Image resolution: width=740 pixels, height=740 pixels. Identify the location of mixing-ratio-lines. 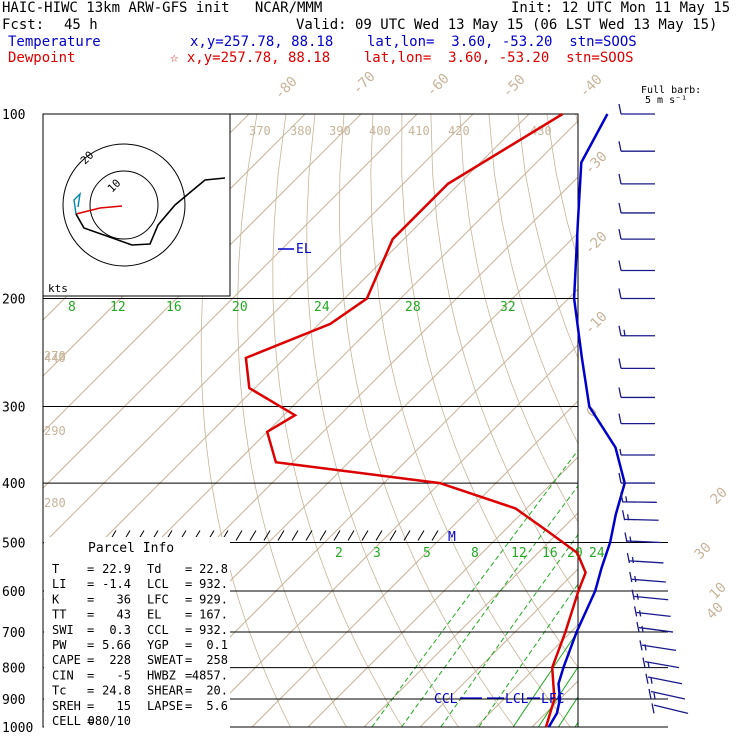
(474, 588).